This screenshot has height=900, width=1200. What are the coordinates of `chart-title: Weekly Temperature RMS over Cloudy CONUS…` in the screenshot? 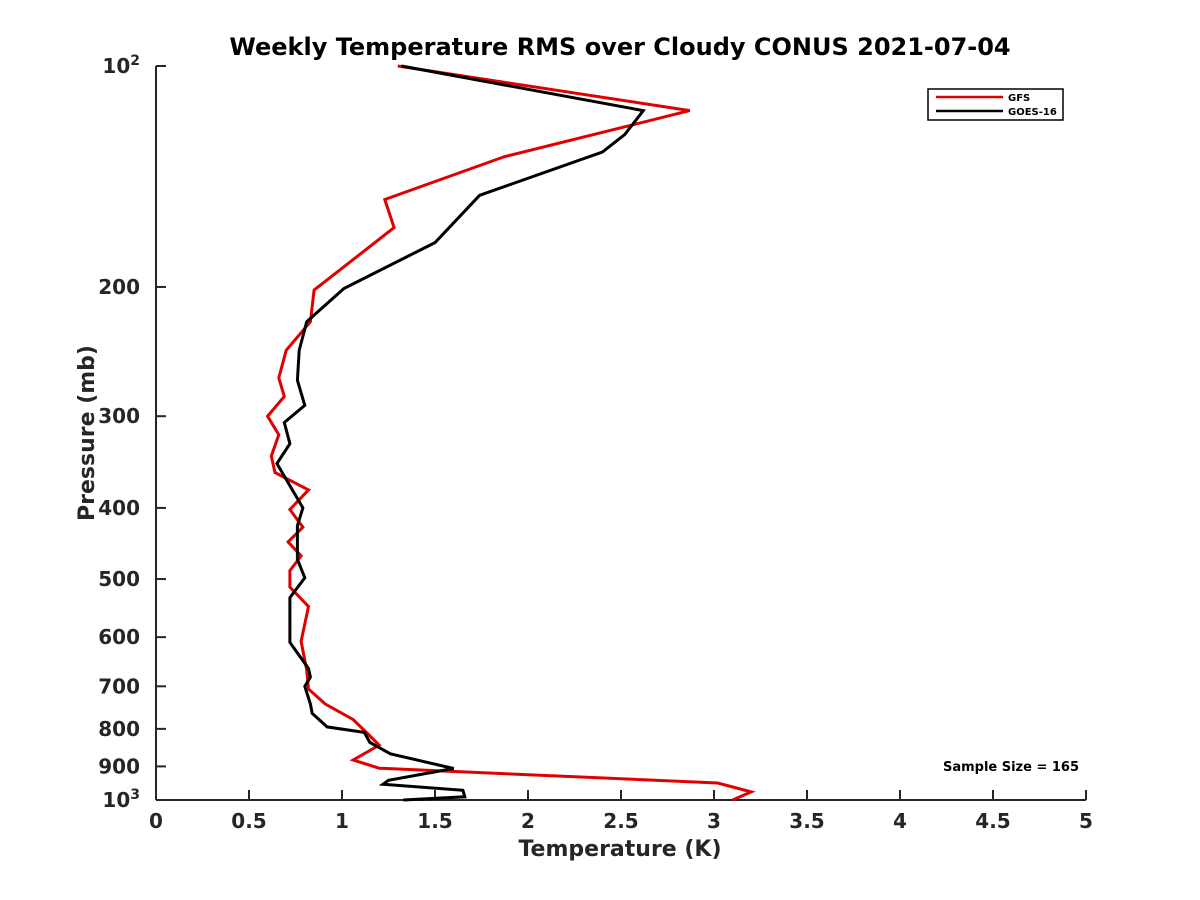 It's located at (619, 47).